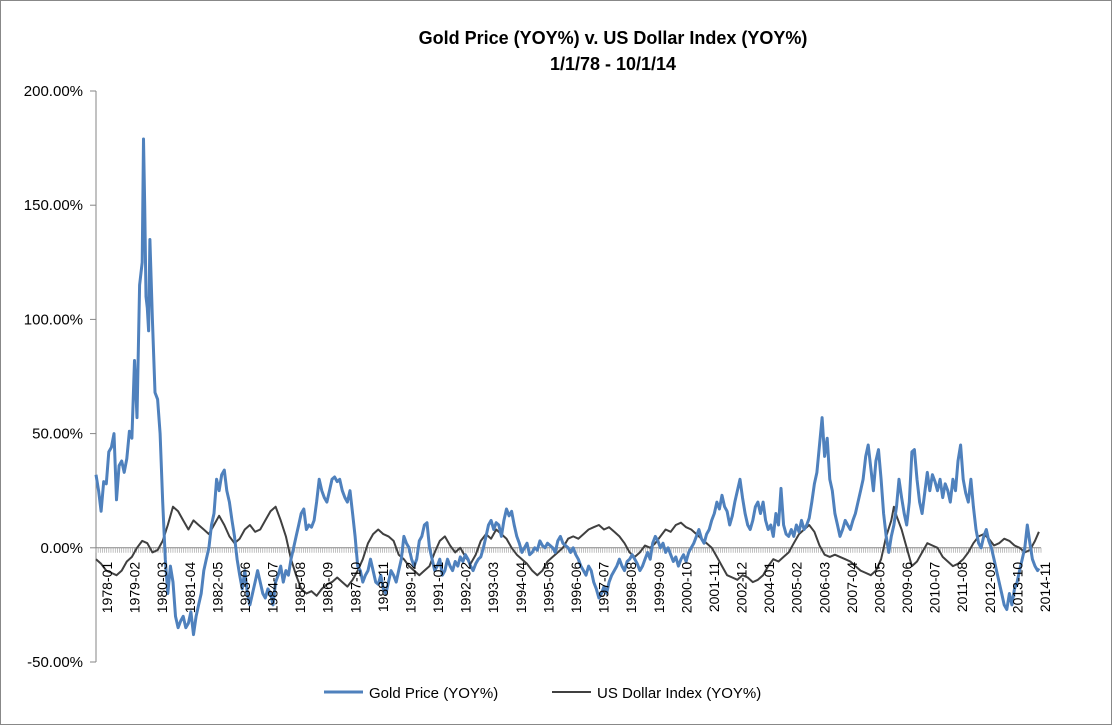 This screenshot has height=725, width=1112. What do you see at coordinates (383, 587) in the screenshot?
I see `x-tick-label: 1988-11` at bounding box center [383, 587].